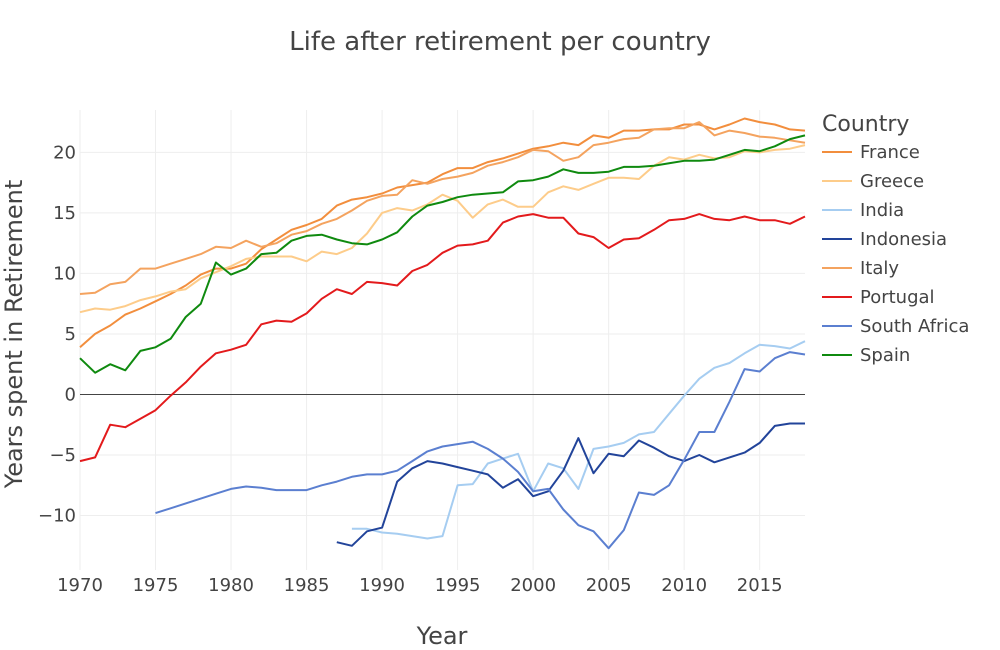 The image size is (1000, 650). Describe the element at coordinates (64, 152) in the screenshot. I see `y-tick-label: 20` at that location.